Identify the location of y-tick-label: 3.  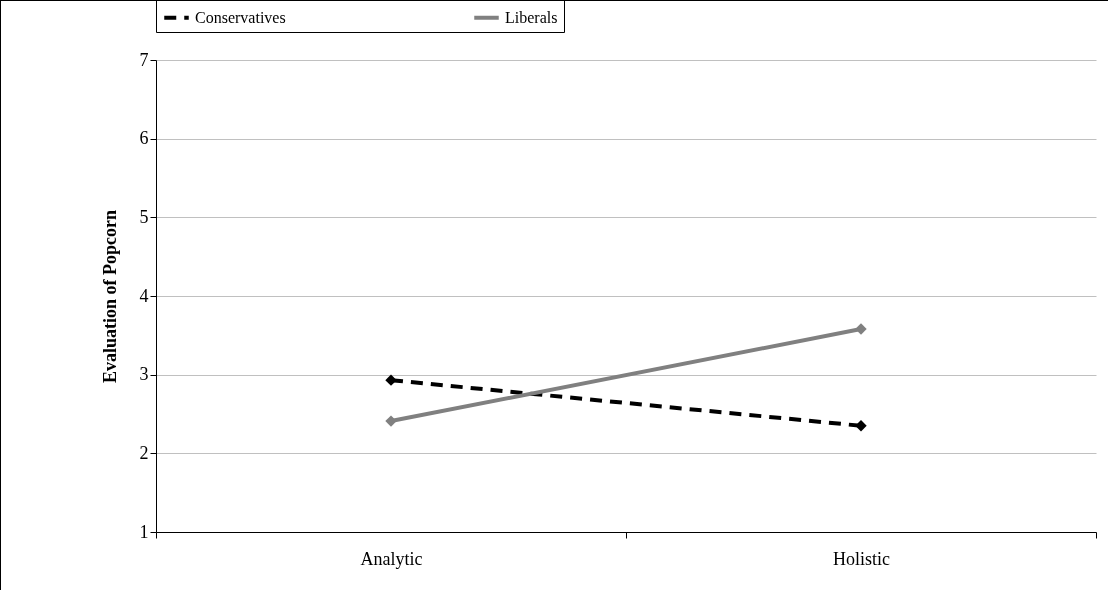
(144, 374).